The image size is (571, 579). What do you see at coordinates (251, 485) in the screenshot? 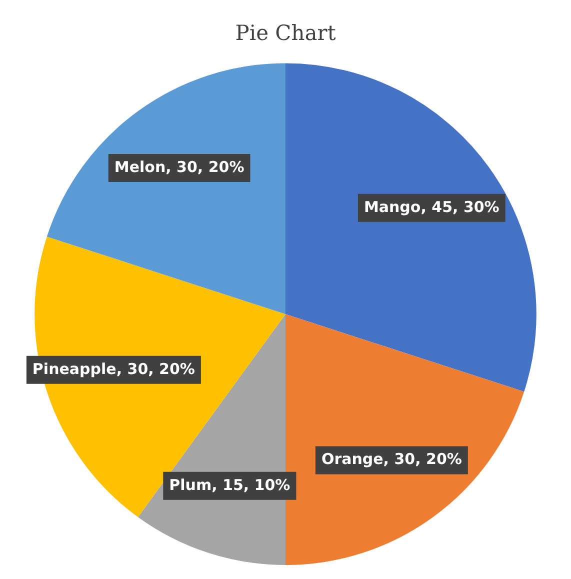
I see `data-label: , 15, 10%` at bounding box center [251, 485].